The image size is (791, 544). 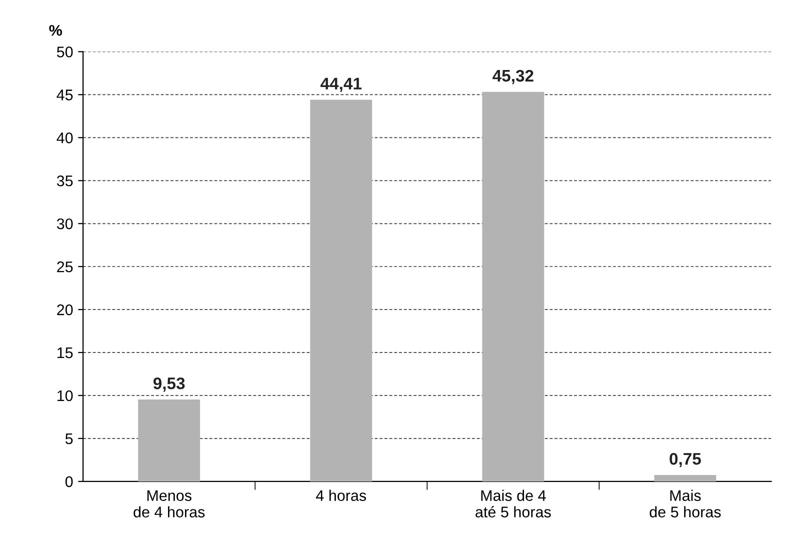 What do you see at coordinates (64, 95) in the screenshot?
I see `y-tick-label: 45` at bounding box center [64, 95].